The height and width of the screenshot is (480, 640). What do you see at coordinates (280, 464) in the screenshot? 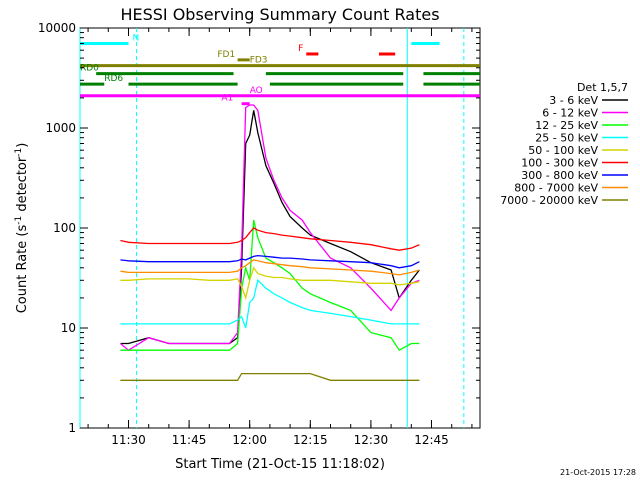
I see `x-axis-label: Start Time (21-Oct-15 11:18:02)` at bounding box center [280, 464].